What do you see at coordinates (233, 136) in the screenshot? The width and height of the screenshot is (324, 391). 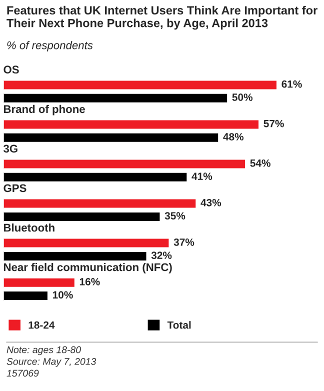 I see `data-label: 48%` at bounding box center [233, 136].